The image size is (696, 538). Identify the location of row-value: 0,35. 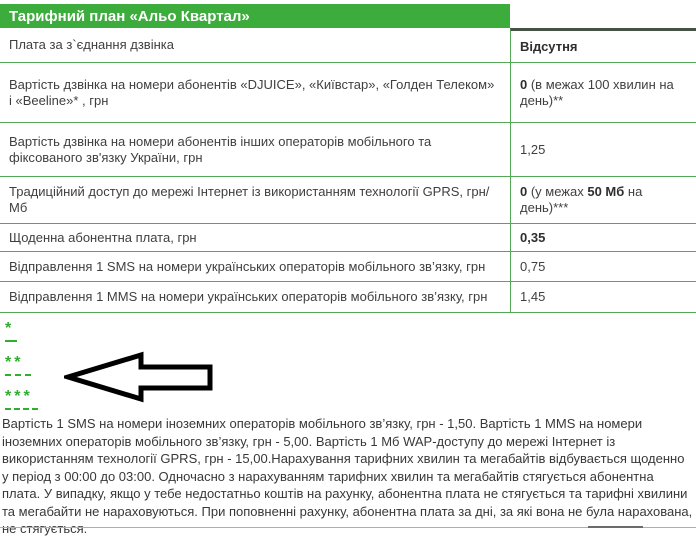
(603, 237).